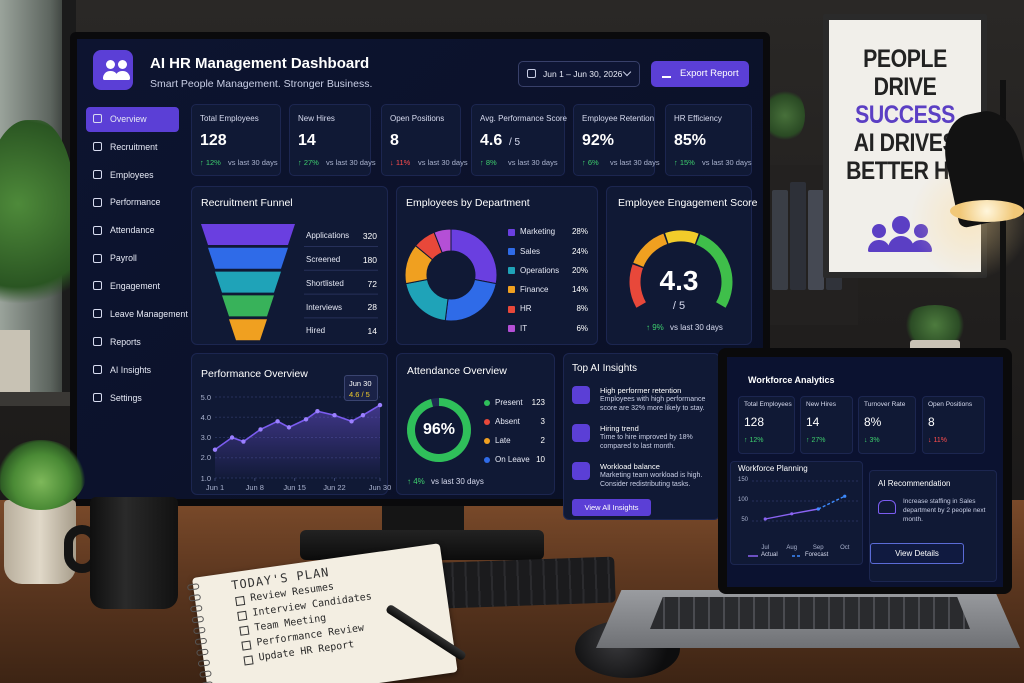 This screenshot has width=1024, height=683. Describe the element at coordinates (583, 73) in the screenshot. I see `date-range: Jun 1 – Jun 30, 2026` at that location.